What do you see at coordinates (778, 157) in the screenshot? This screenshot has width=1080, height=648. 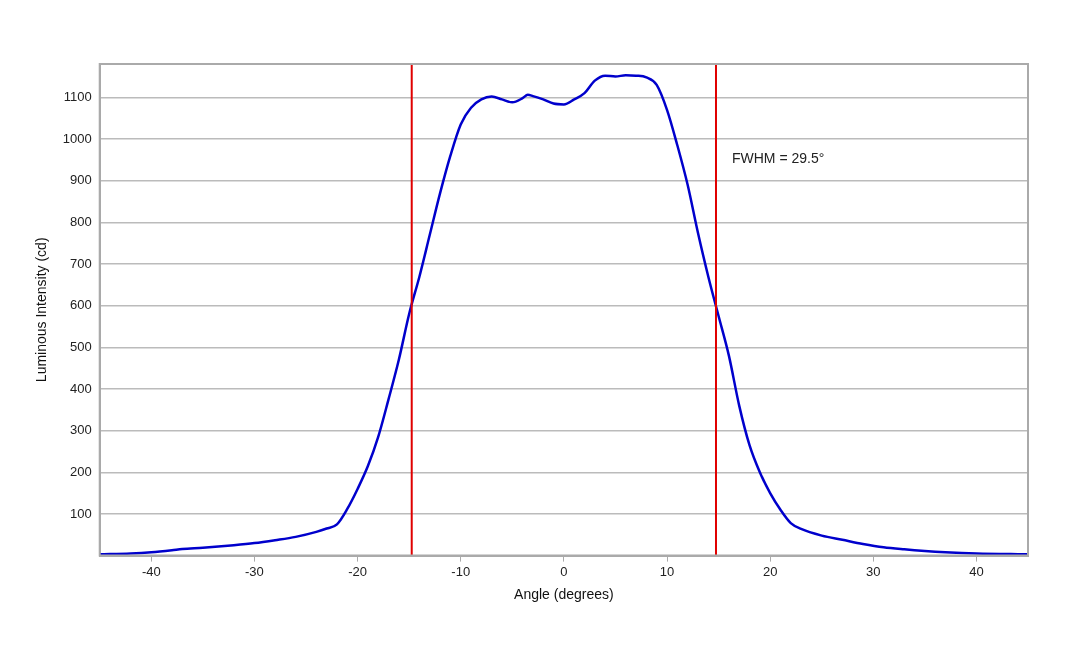 I see `annotation: FWHM = 29.5°` at bounding box center [778, 157].